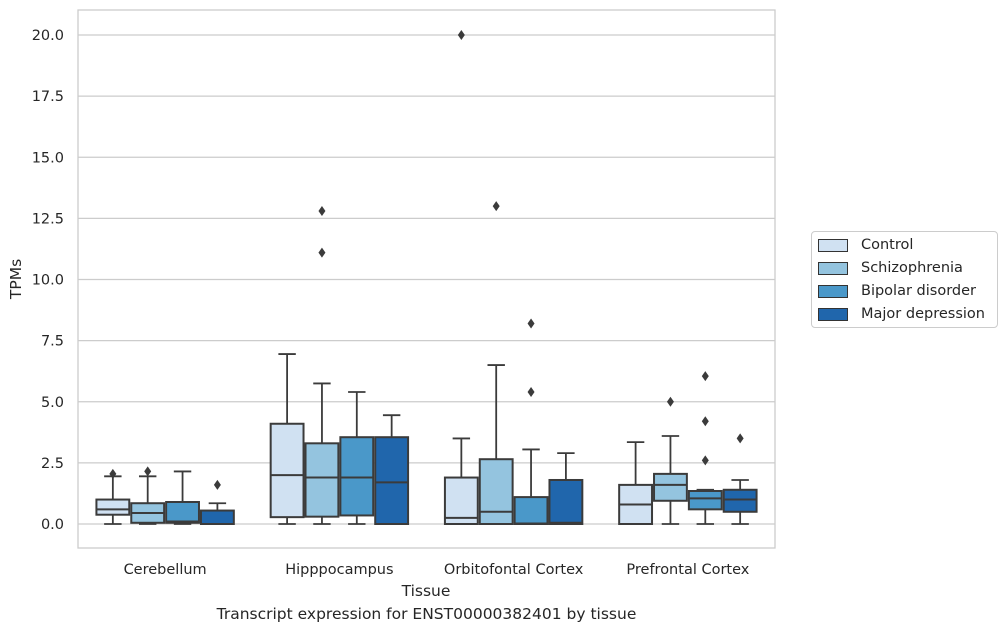 The height and width of the screenshot is (634, 1007). What do you see at coordinates (912, 268) in the screenshot?
I see `legend-label: Schizophrenia` at bounding box center [912, 268].